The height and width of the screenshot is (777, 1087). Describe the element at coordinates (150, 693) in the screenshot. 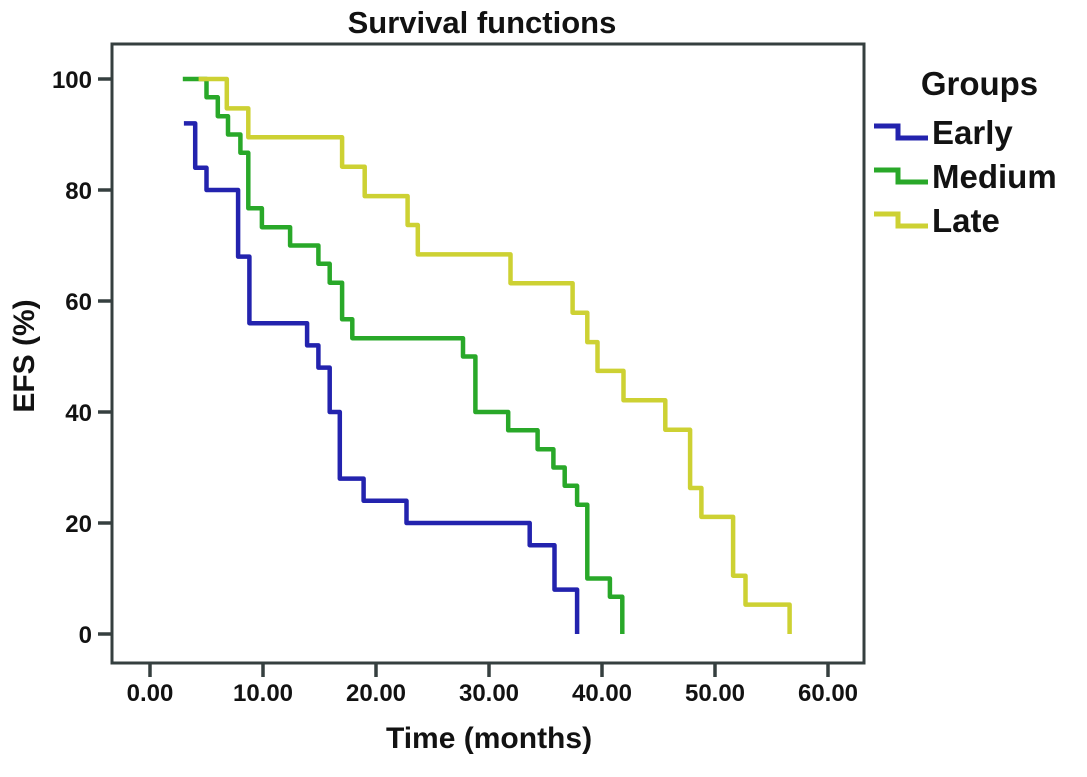

I see `x-tick-label: 0.00` at that location.